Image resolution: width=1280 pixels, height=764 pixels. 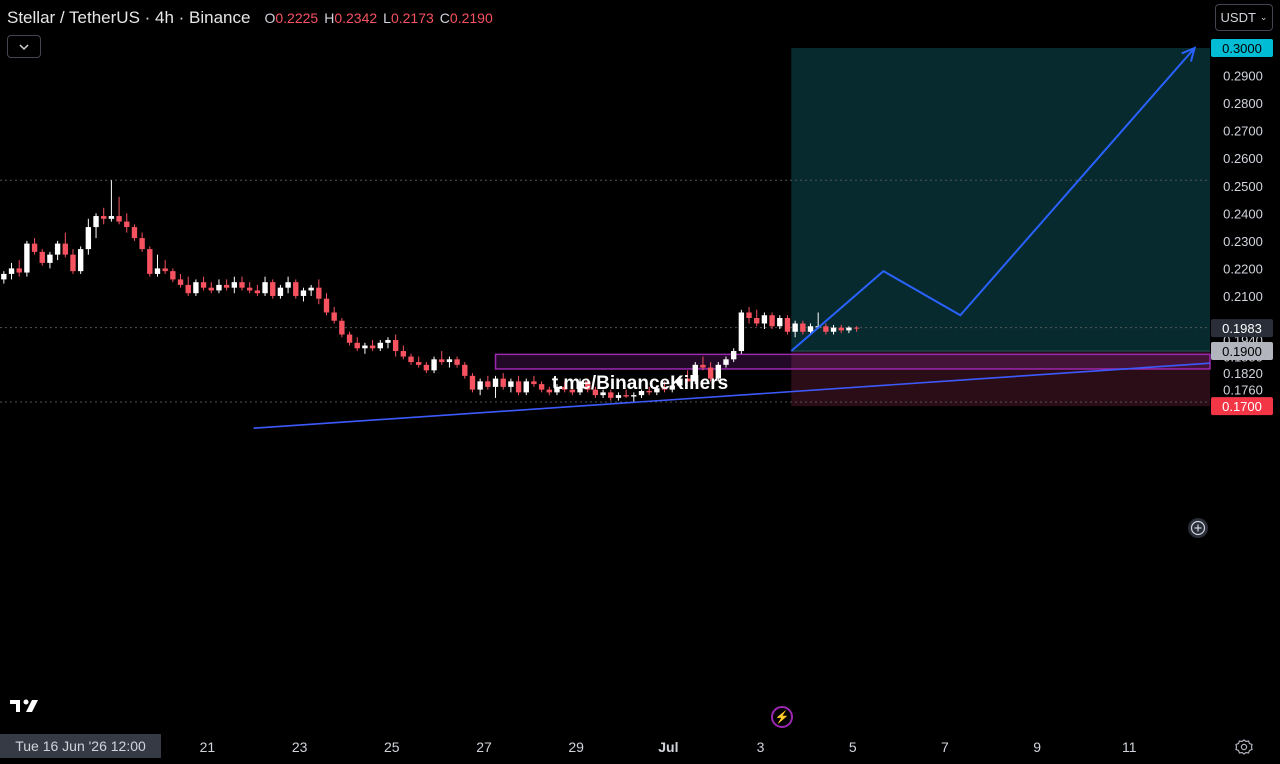 What do you see at coordinates (1243, 296) in the screenshot?
I see `price-tick-label: 0.2100` at bounding box center [1243, 296].